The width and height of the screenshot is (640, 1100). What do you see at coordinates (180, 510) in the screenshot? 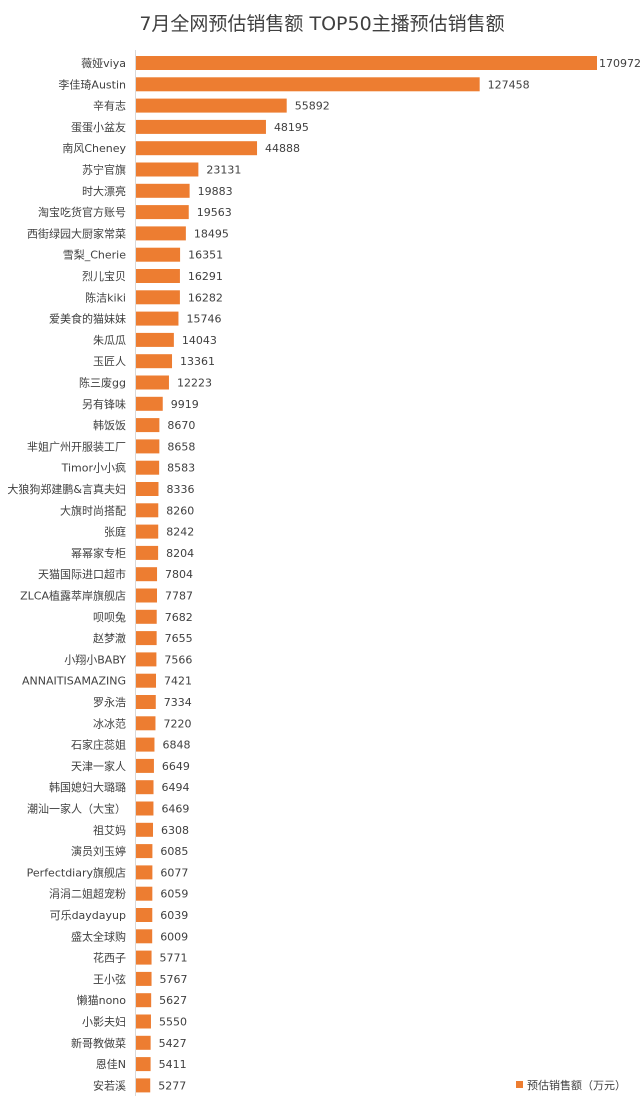
I see `data-label: 8260` at bounding box center [180, 510].